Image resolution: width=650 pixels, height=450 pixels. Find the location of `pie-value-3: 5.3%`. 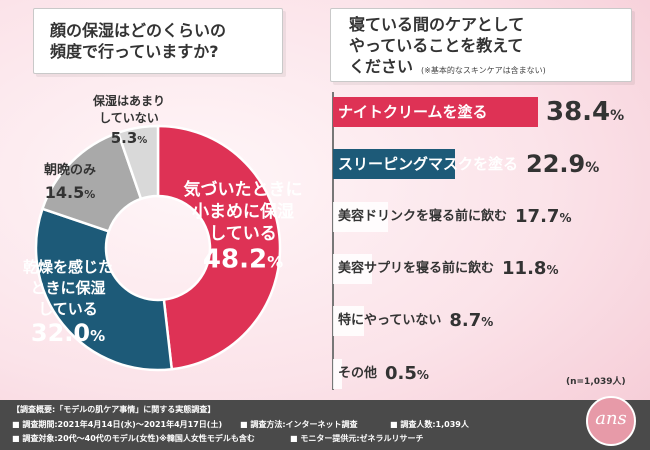

pie-value-3: 5.3% is located at coordinates (129, 138).